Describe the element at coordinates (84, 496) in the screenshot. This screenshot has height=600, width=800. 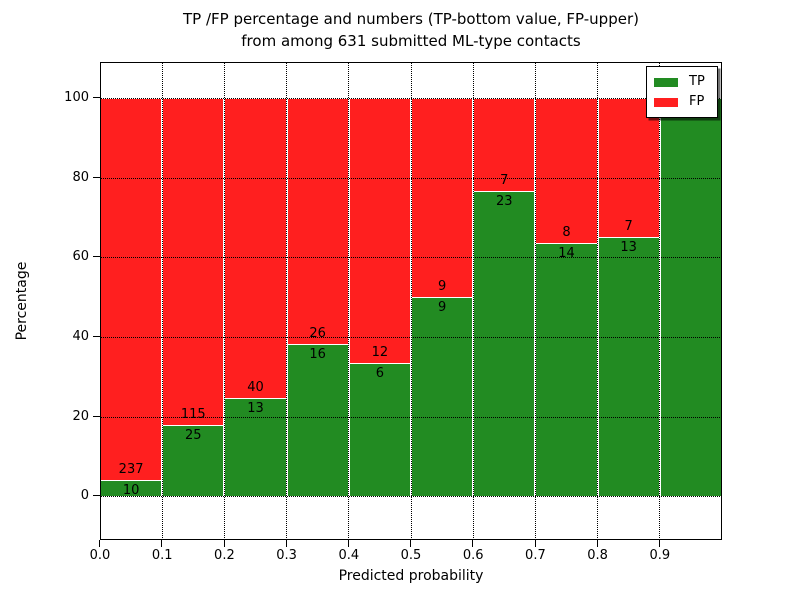
I see `y-tick-label: 0` at that location.